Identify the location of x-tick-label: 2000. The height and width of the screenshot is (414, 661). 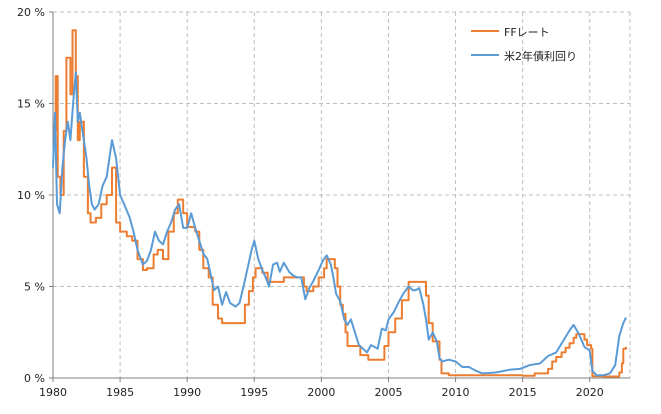
(321, 392).